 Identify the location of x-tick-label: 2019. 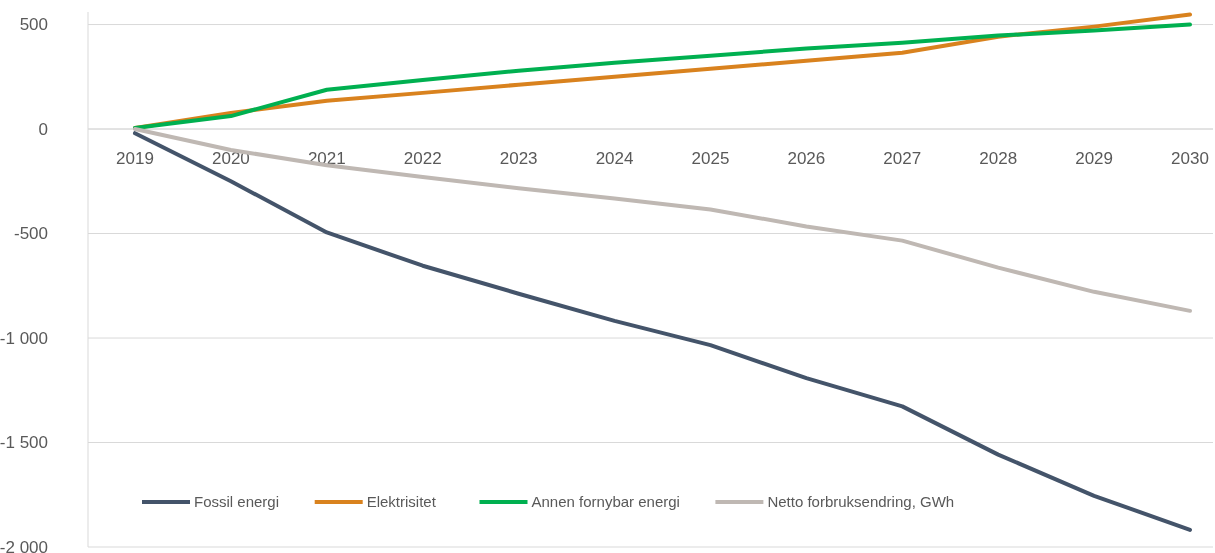
(135, 159).